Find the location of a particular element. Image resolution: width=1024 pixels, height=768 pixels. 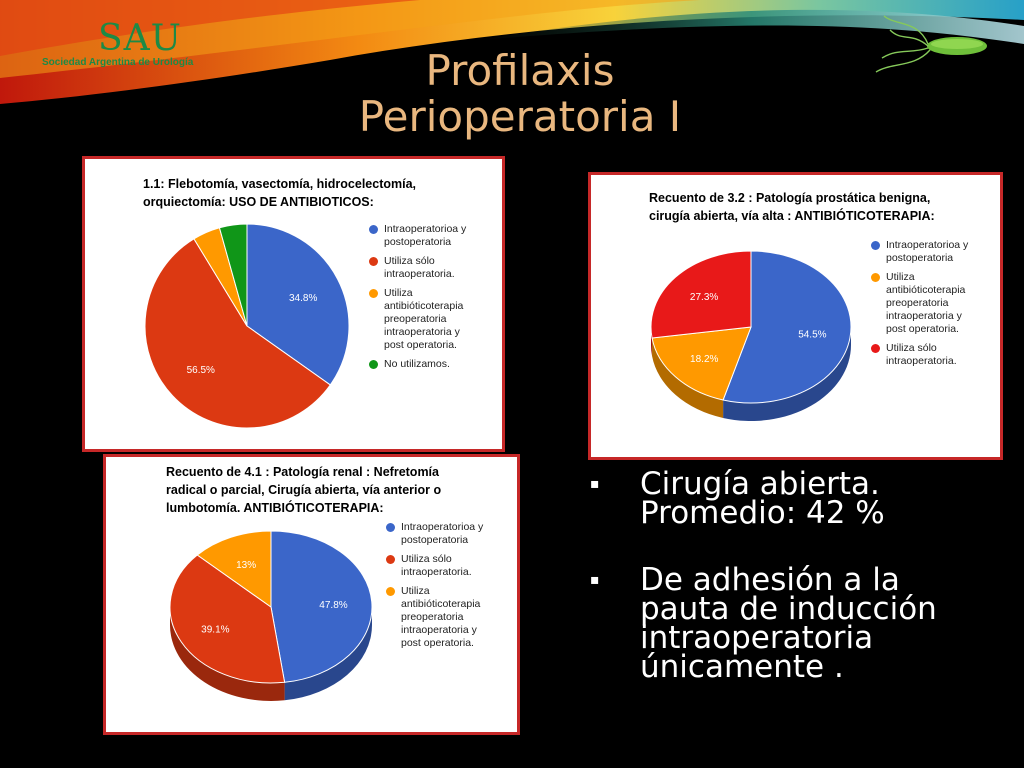

pie-2-data-label-1: 54.5% is located at coordinates (812, 335).